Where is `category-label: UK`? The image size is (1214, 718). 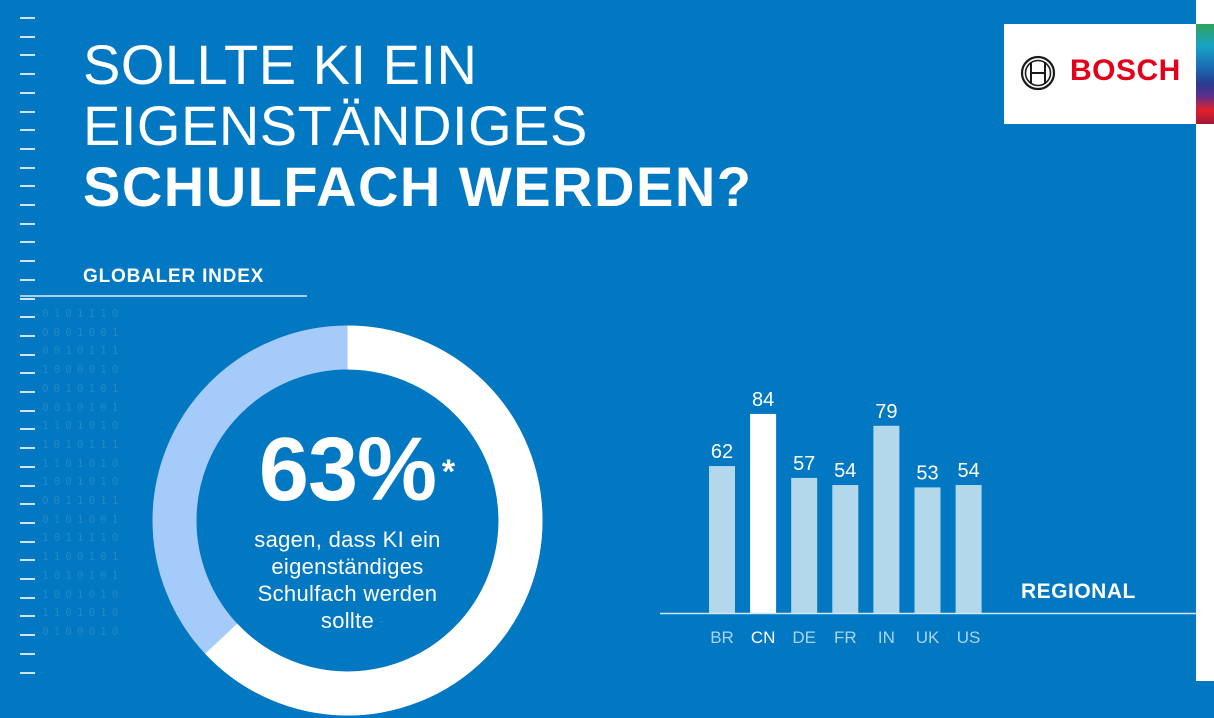
category-label: UK is located at coordinates (928, 637).